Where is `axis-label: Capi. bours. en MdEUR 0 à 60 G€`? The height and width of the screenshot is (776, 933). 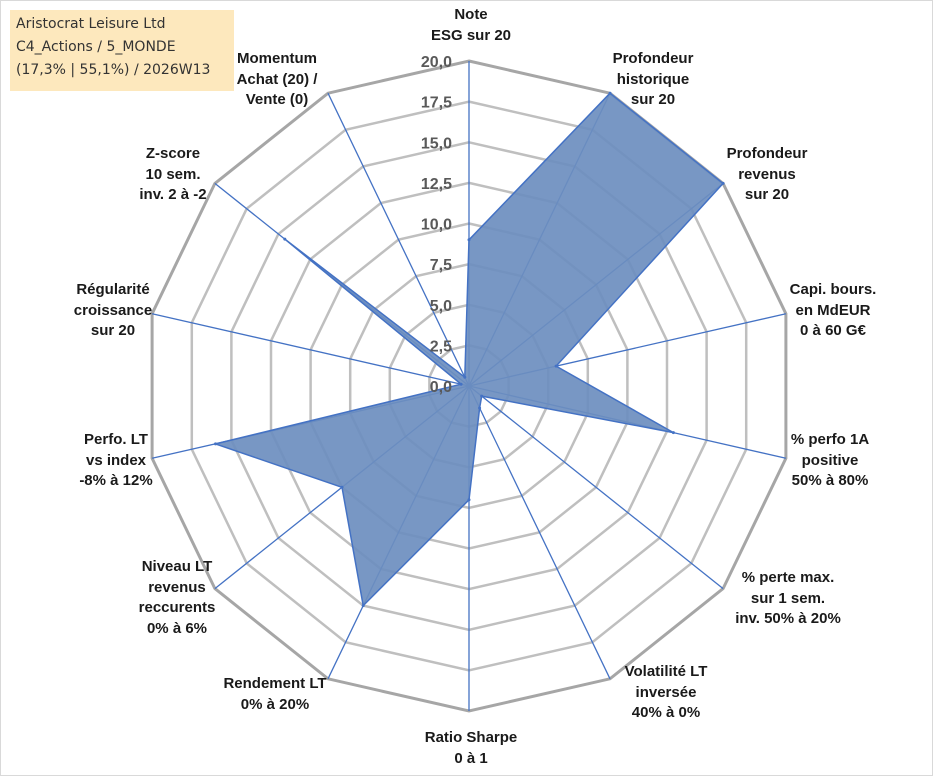 axis-label: Capi. bours. en MdEUR 0 à 60 G€ is located at coordinates (833, 311).